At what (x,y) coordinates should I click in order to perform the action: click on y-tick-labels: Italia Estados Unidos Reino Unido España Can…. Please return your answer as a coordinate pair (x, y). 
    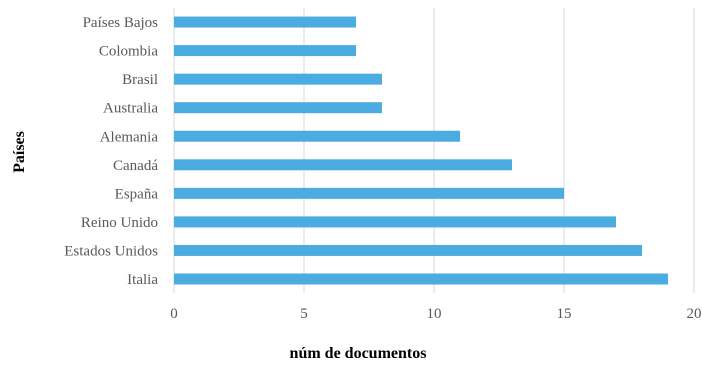
    Looking at the image, I should click on (111, 151).